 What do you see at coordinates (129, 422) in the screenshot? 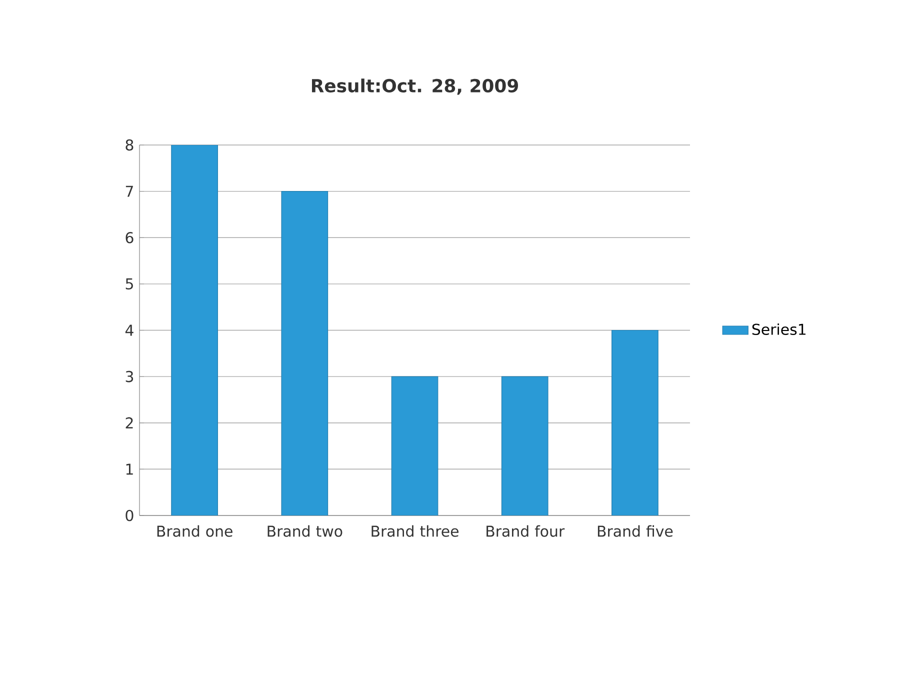
I see `y-tick-label: 2` at bounding box center [129, 422].